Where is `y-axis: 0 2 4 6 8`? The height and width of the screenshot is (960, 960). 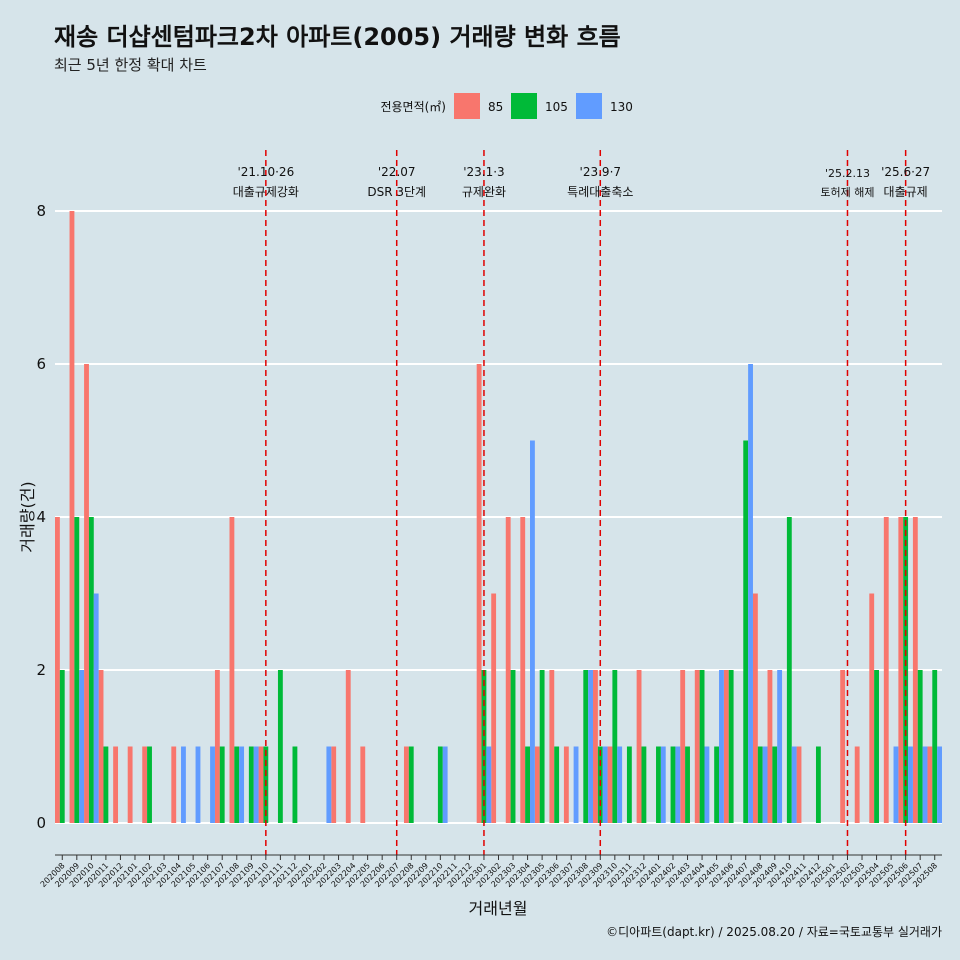
y-axis: 0 2 4 6 8 is located at coordinates (41, 517).